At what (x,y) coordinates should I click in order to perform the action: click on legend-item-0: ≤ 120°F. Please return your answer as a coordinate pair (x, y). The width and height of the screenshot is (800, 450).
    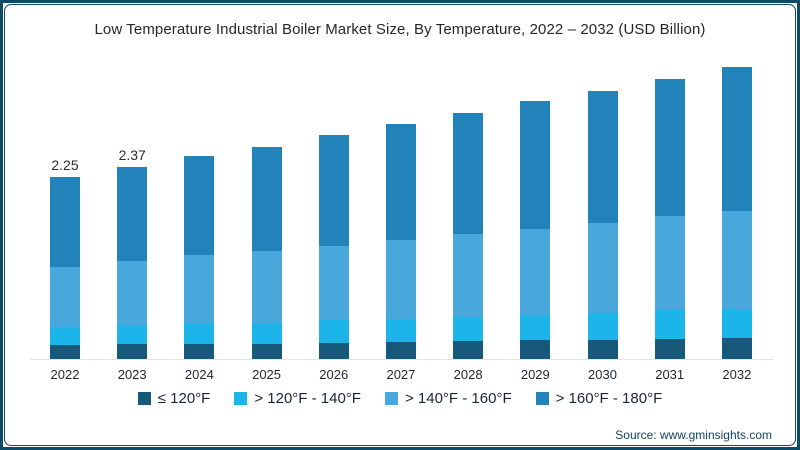
    Looking at the image, I should click on (174, 398).